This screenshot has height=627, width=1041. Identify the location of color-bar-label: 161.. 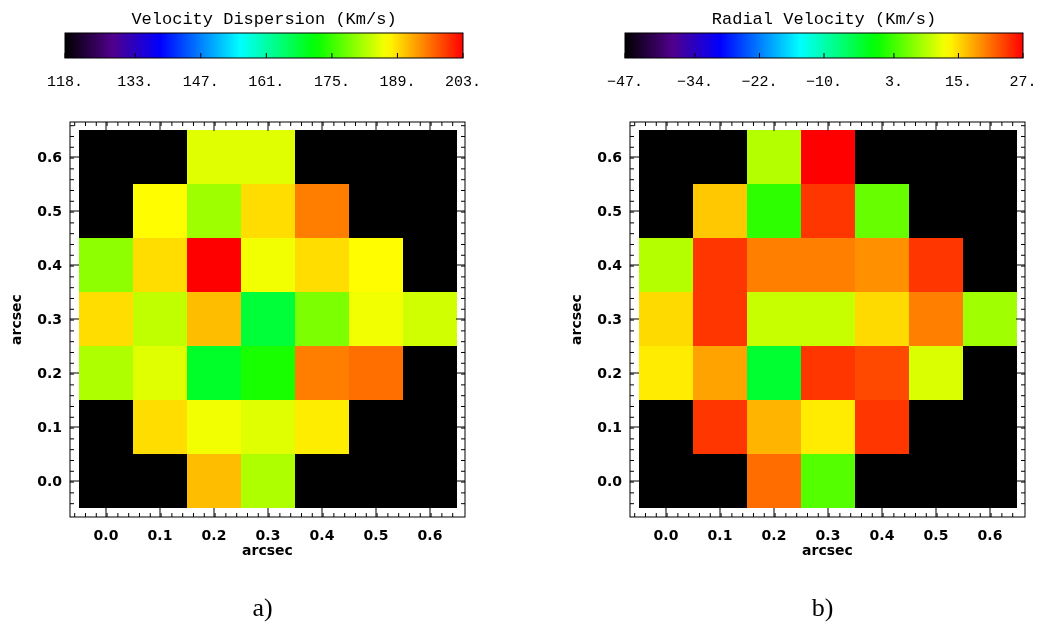
(266, 82).